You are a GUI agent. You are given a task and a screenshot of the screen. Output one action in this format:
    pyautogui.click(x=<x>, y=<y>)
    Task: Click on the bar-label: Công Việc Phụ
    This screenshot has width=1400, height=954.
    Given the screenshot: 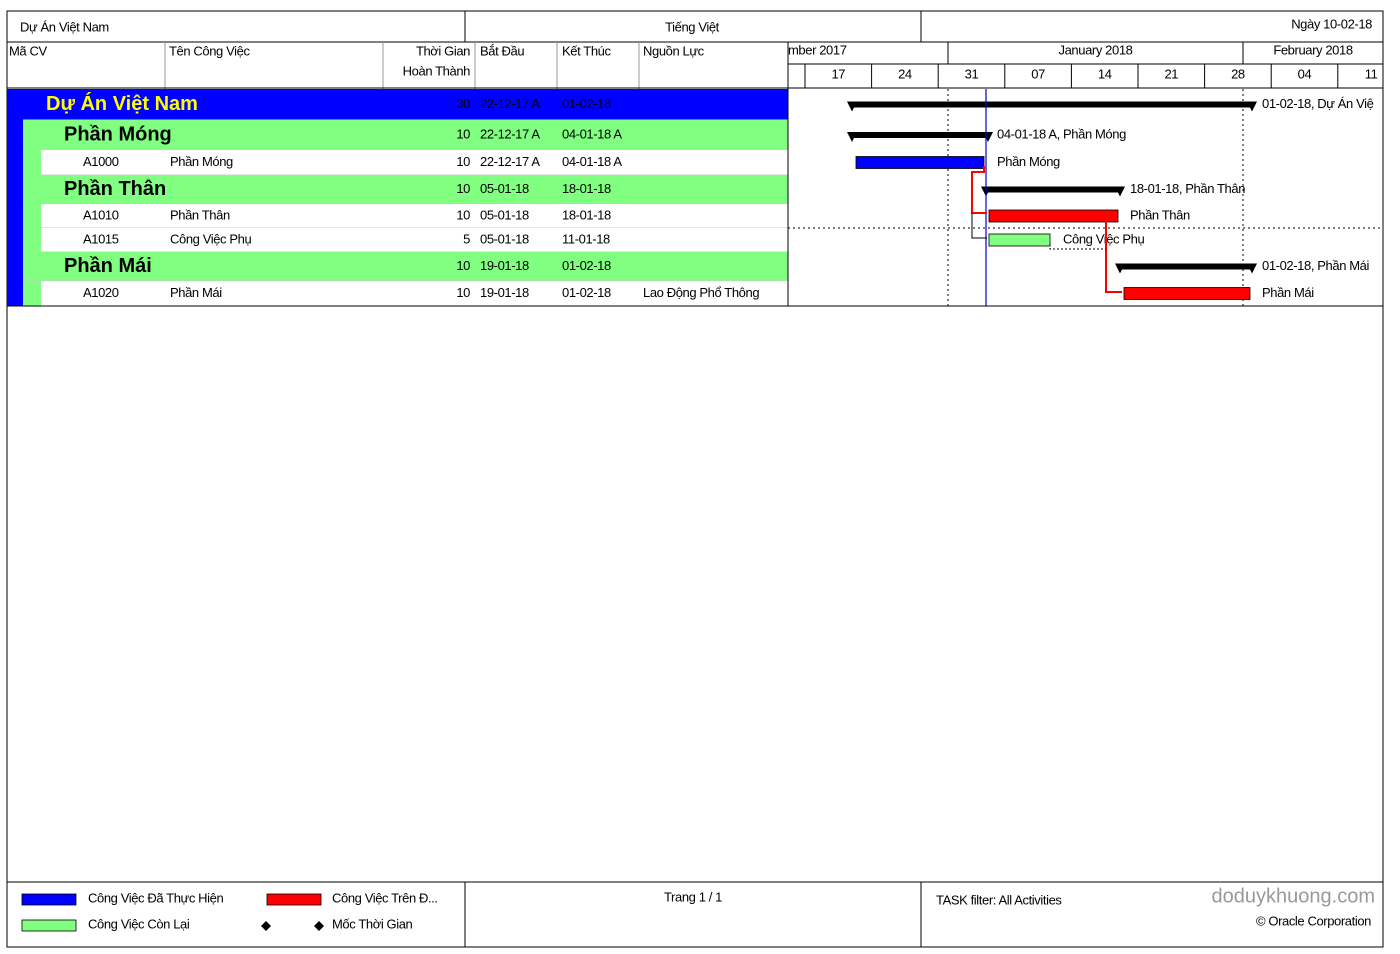 What is the action you would take?
    pyautogui.click(x=1103, y=238)
    